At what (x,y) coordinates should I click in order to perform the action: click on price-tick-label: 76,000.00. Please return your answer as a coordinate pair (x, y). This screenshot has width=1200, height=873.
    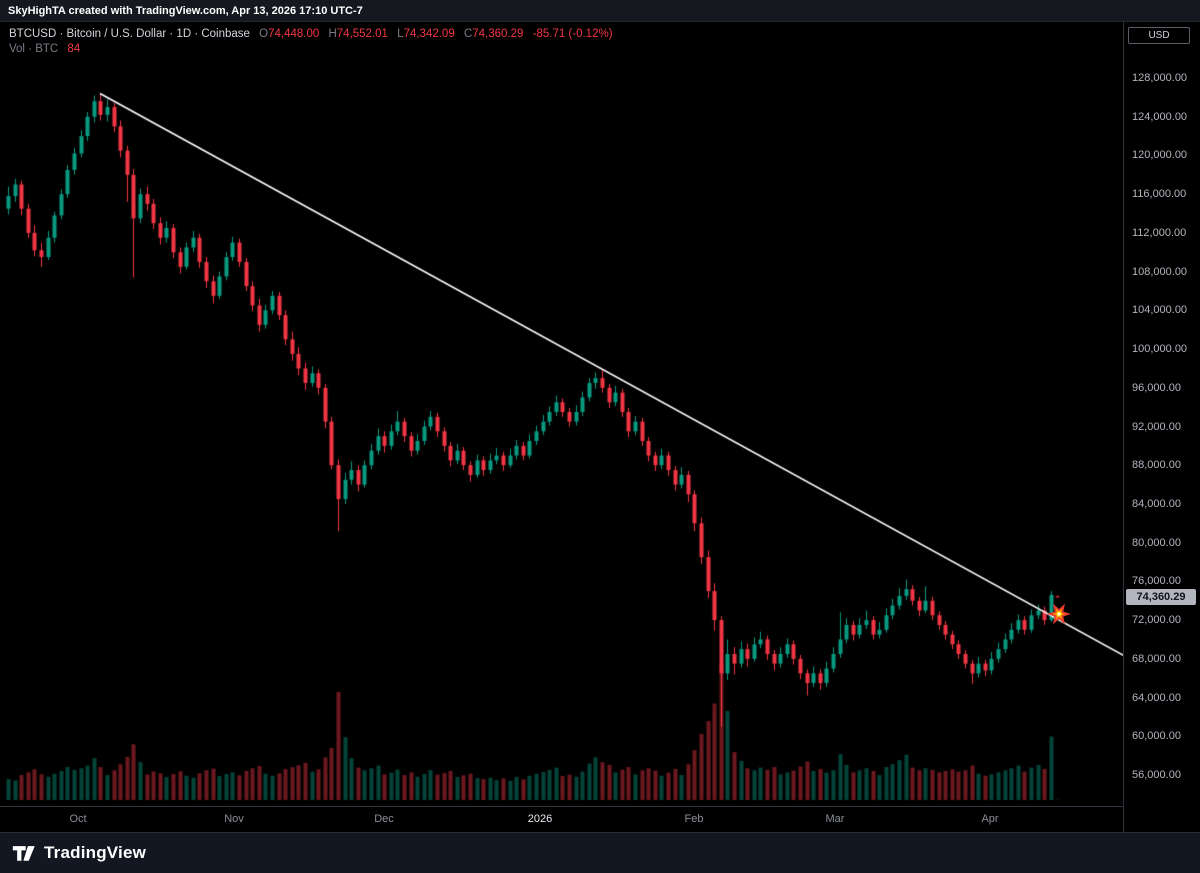
    Looking at the image, I should click on (1156, 581).